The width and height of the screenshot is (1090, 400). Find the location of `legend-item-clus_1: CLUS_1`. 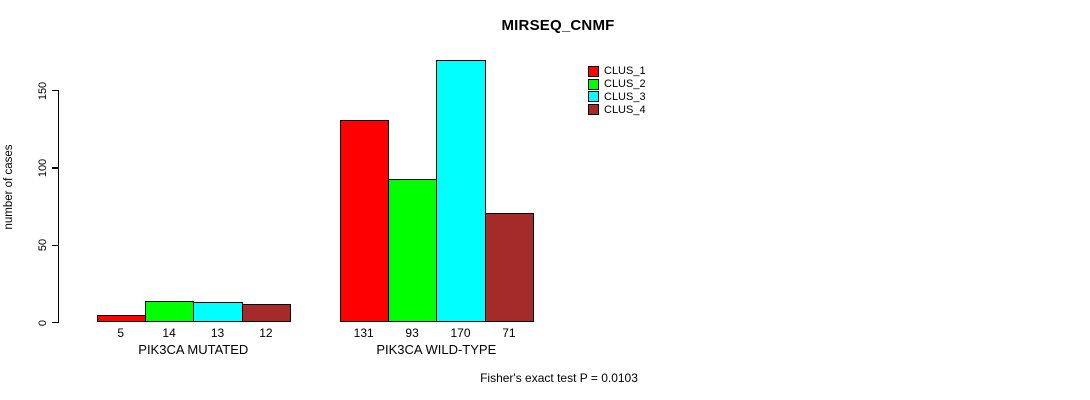

legend-item-clus_1: CLUS_1 is located at coordinates (617, 71).